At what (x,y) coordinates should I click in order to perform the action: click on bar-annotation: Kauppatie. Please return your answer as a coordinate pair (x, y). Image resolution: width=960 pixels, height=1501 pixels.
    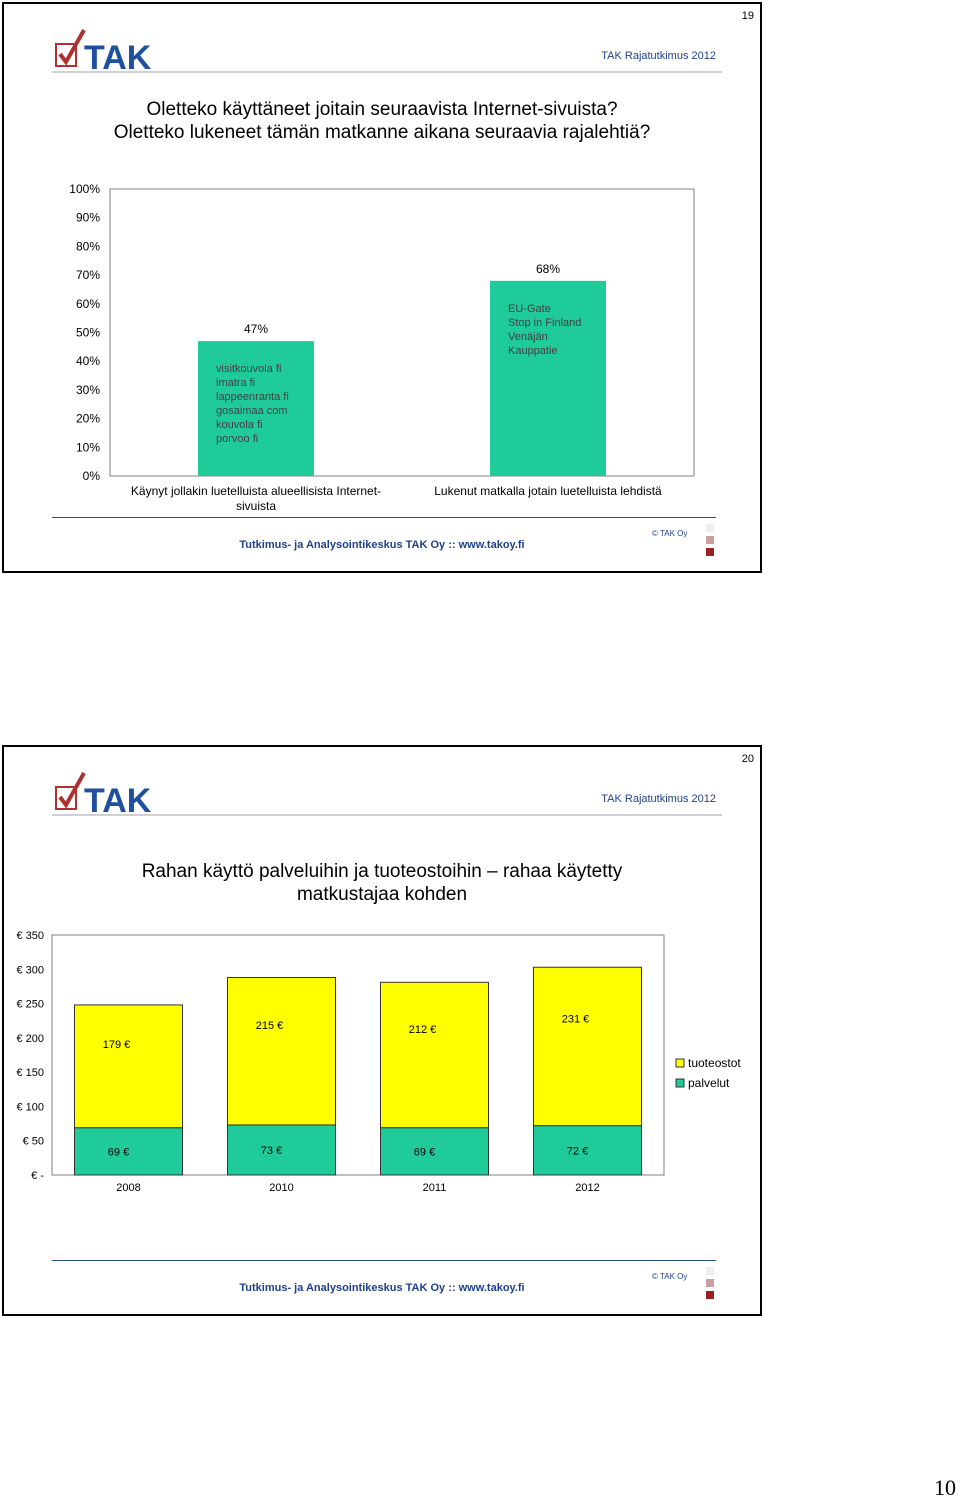
    Looking at the image, I should click on (533, 351).